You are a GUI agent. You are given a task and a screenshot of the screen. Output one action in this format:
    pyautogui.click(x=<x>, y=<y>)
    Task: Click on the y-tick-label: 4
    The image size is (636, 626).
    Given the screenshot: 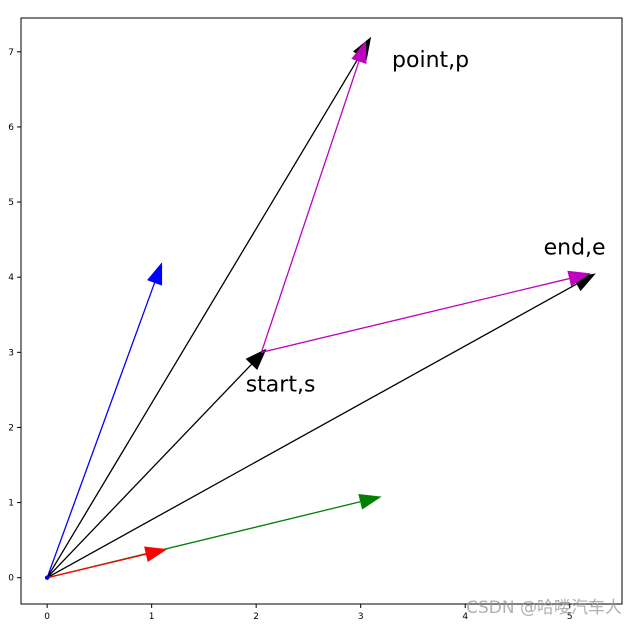 What is the action you would take?
    pyautogui.click(x=11, y=278)
    